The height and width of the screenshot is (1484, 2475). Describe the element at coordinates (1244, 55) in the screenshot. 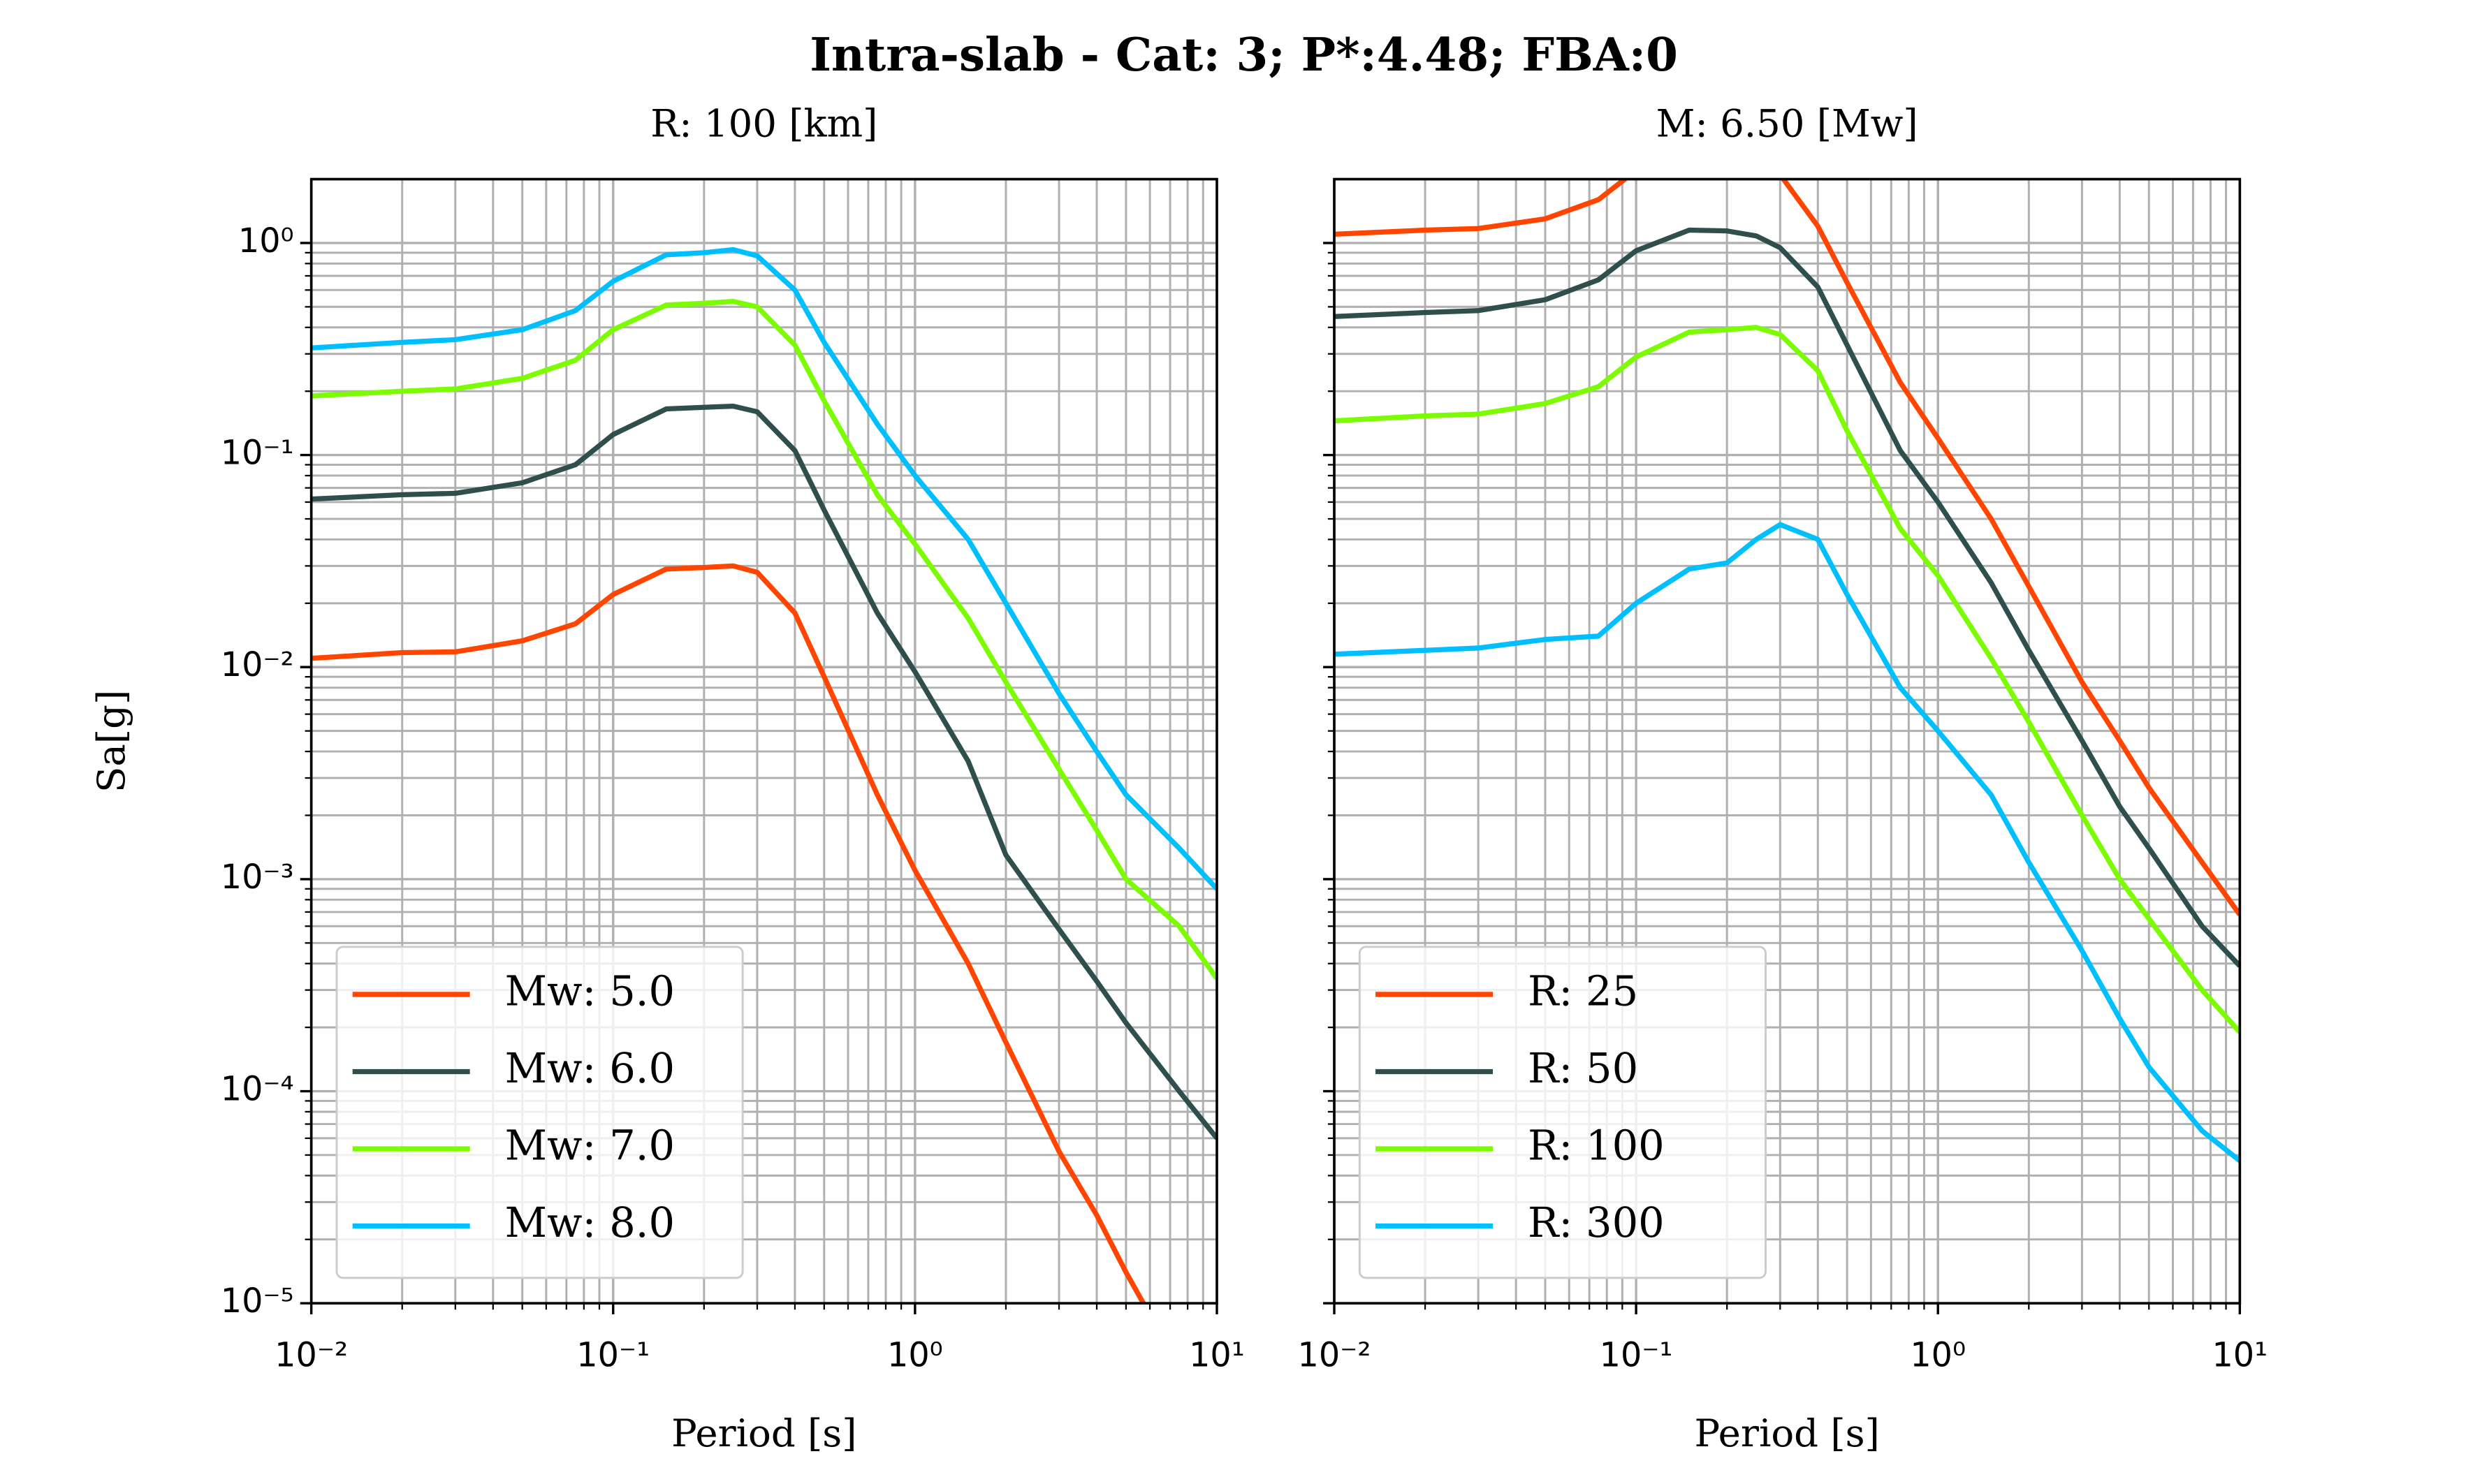

I see `figure-title: Intra-slab - Cat: 3; P*:4.48; FBA:0` at that location.